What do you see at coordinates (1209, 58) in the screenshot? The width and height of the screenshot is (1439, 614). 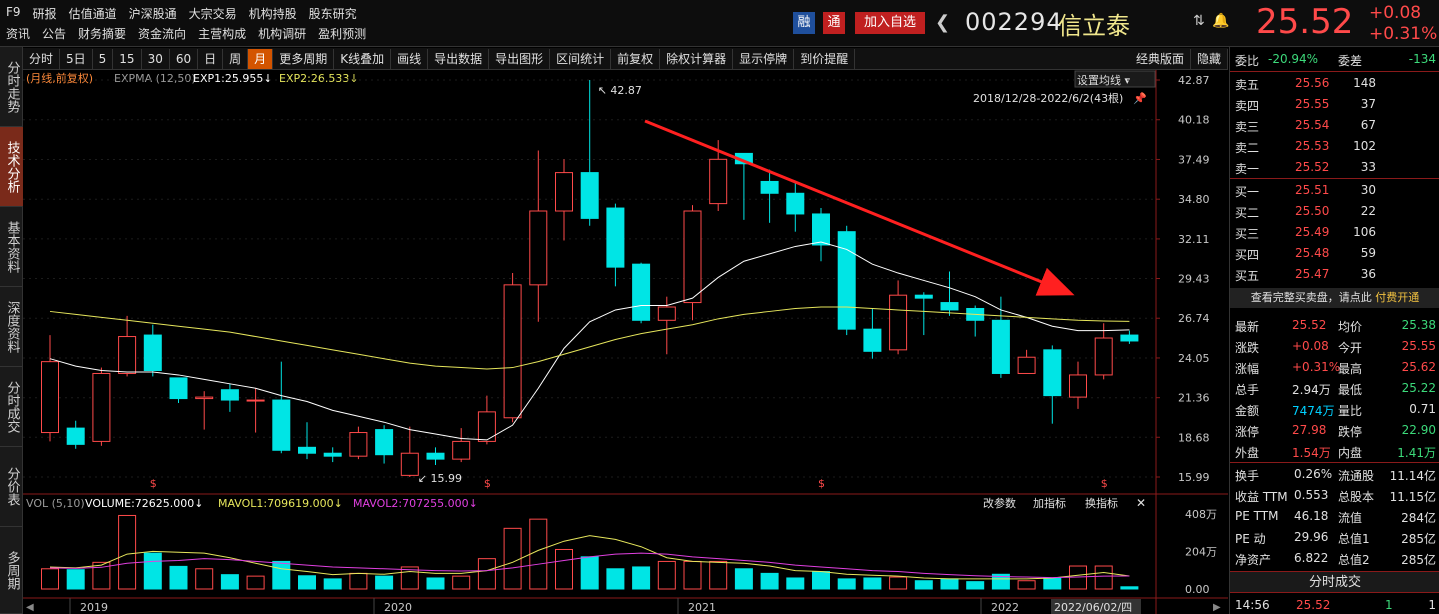 I see `toolbar-item: 隐藏` at bounding box center [1209, 58].